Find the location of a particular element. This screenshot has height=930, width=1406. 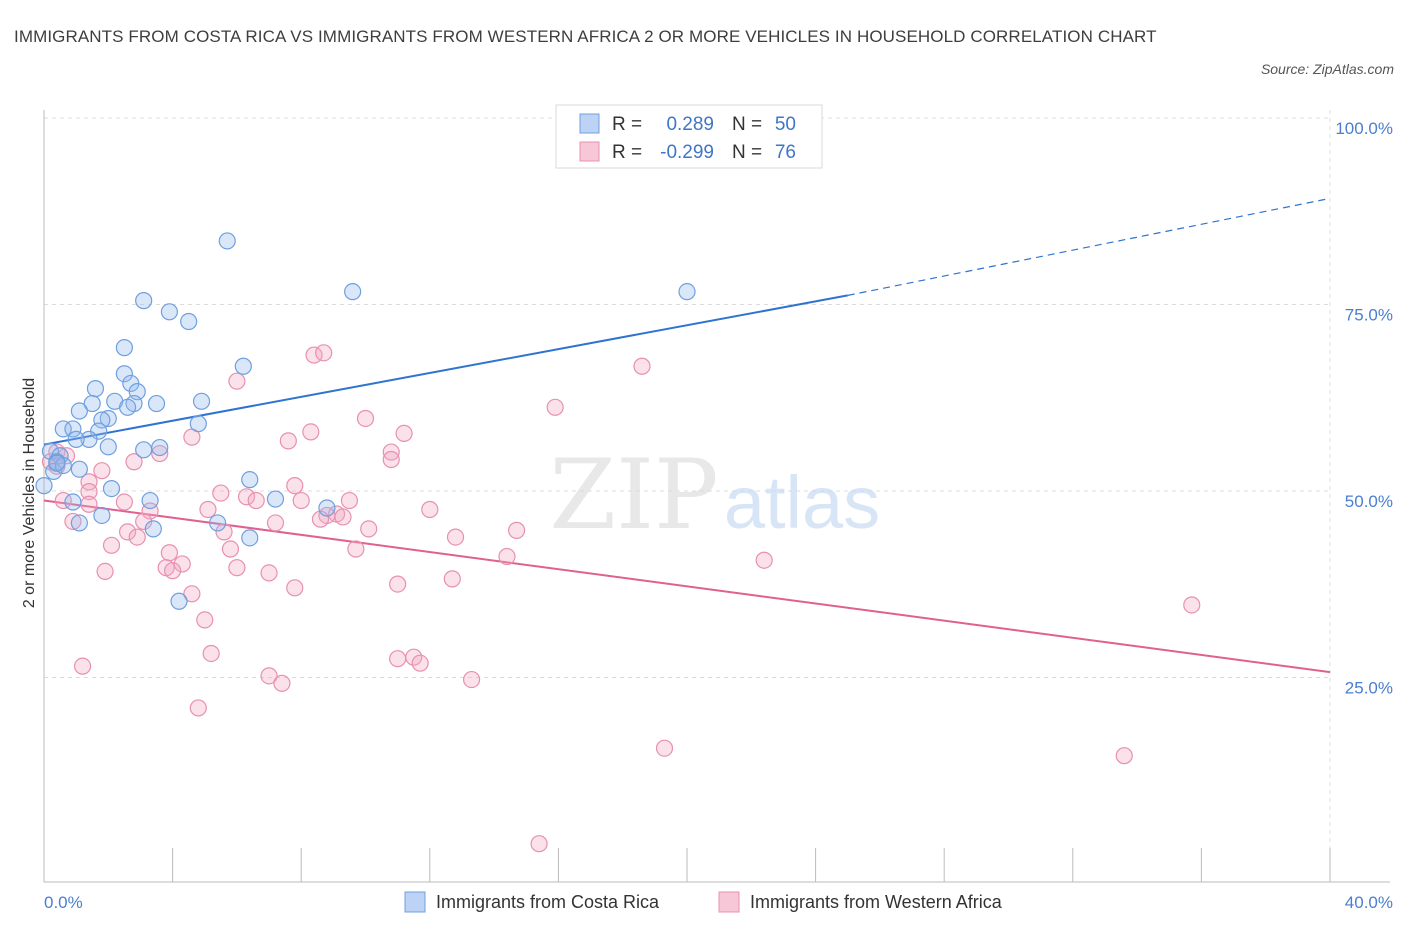

legend-r-value-2: -0.299 is located at coordinates (687, 152).